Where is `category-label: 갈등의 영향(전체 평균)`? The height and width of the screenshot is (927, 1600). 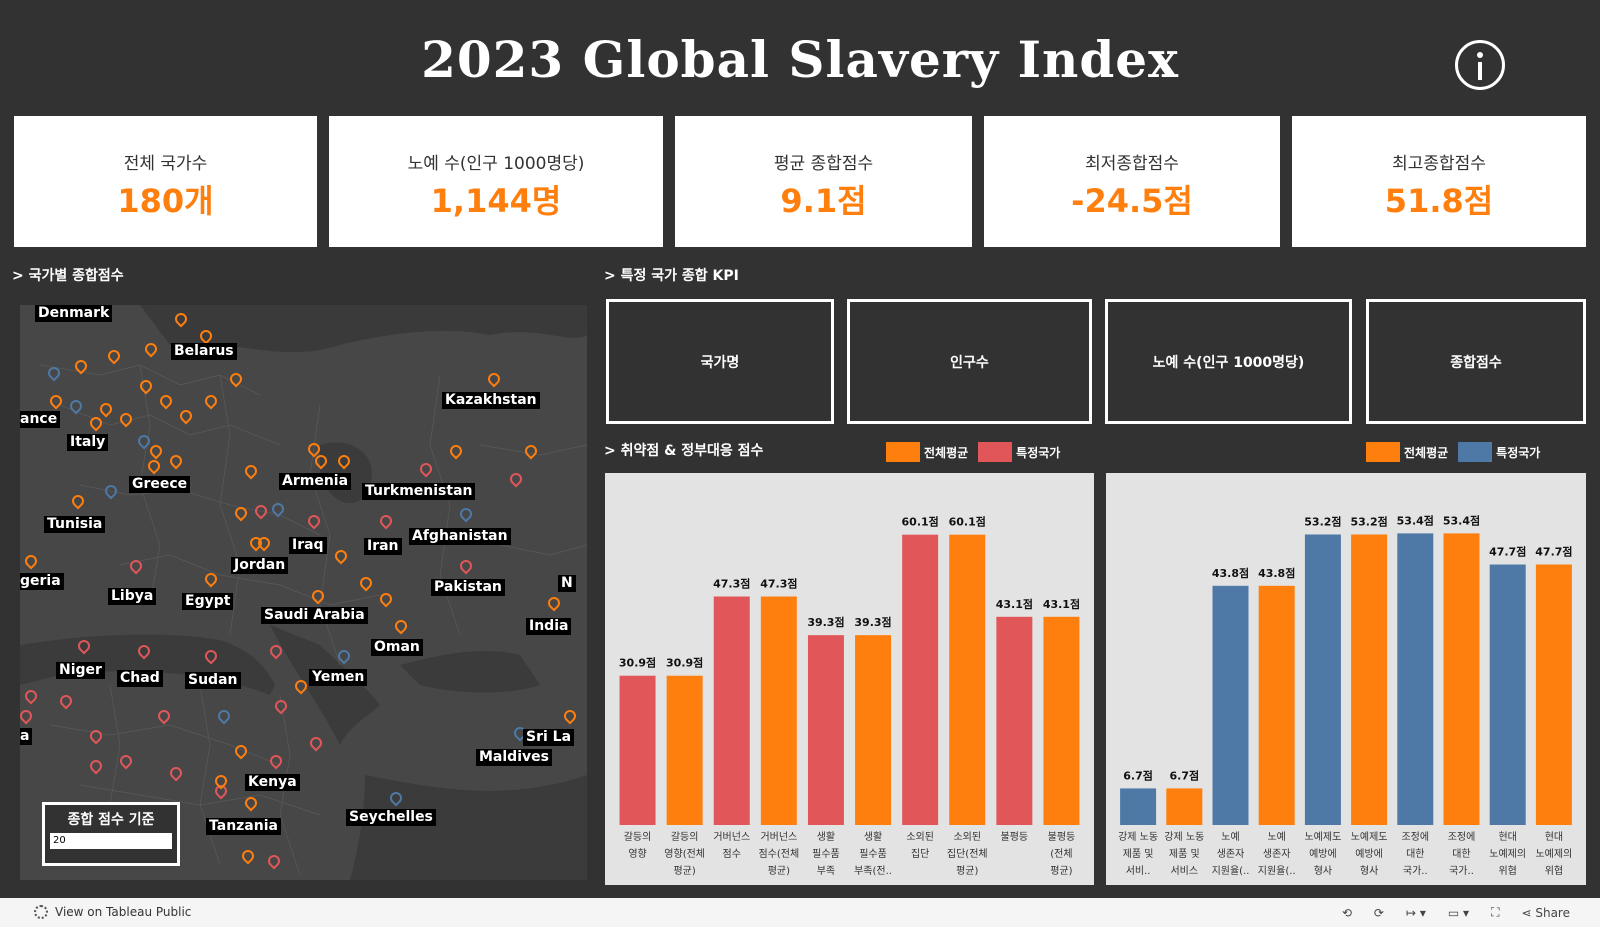
category-label: 갈등의 영향(전체 평균) is located at coordinates (684, 853).